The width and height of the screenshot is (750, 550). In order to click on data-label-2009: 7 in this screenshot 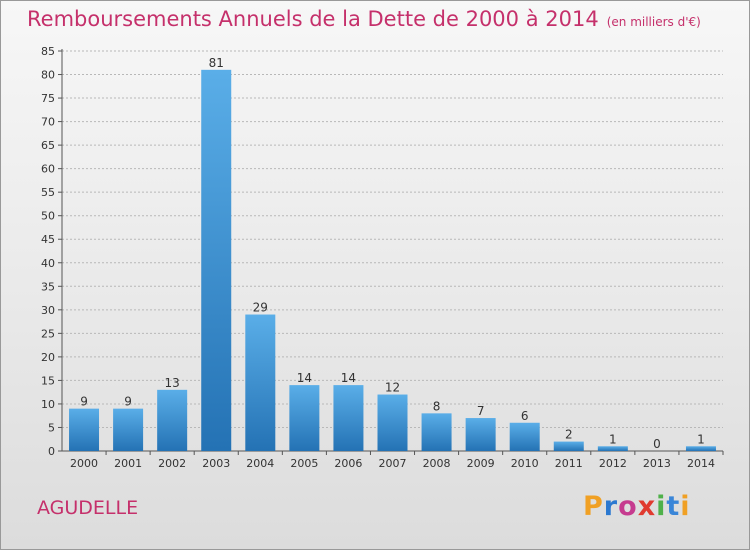, I will do `click(481, 411)`.